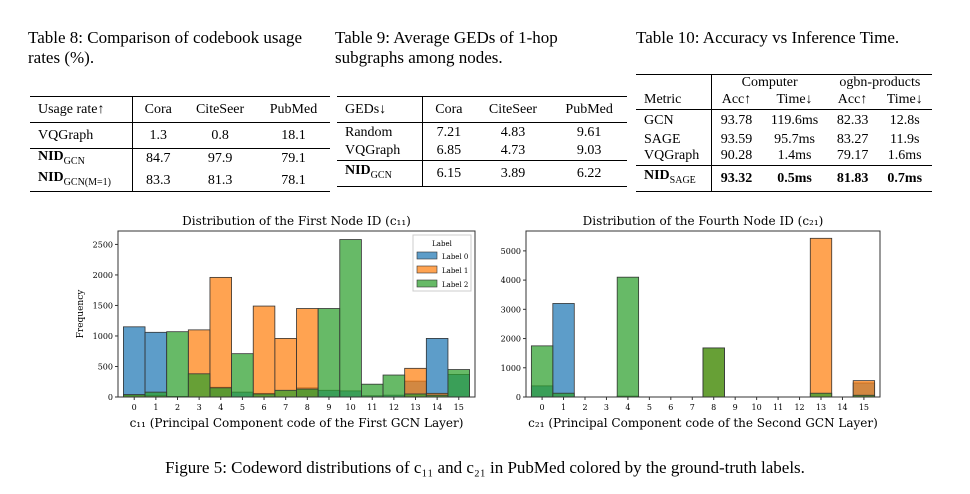 The width and height of the screenshot is (970, 494). I want to click on th: Computer, so click(769, 83).